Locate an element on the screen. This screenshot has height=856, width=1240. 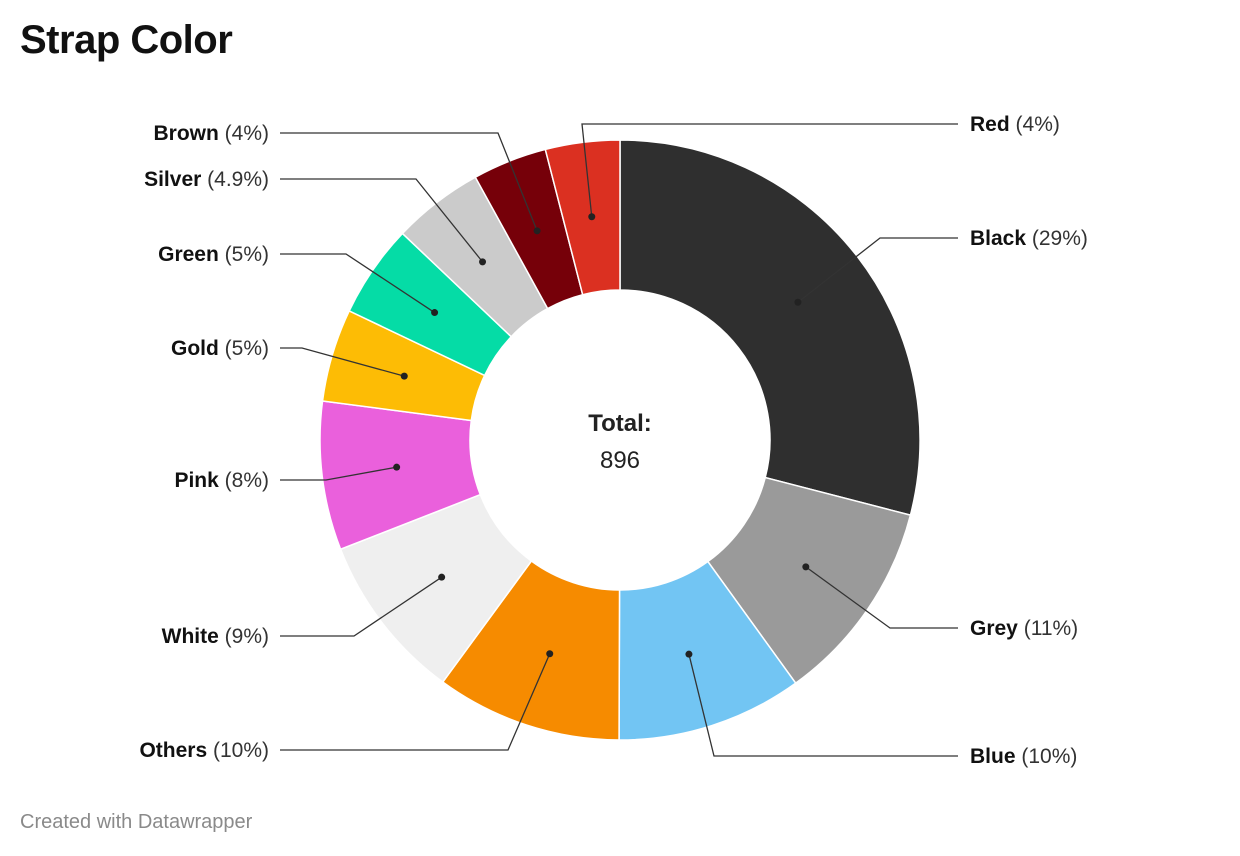
leader-line-others is located at coordinates (415, 702).